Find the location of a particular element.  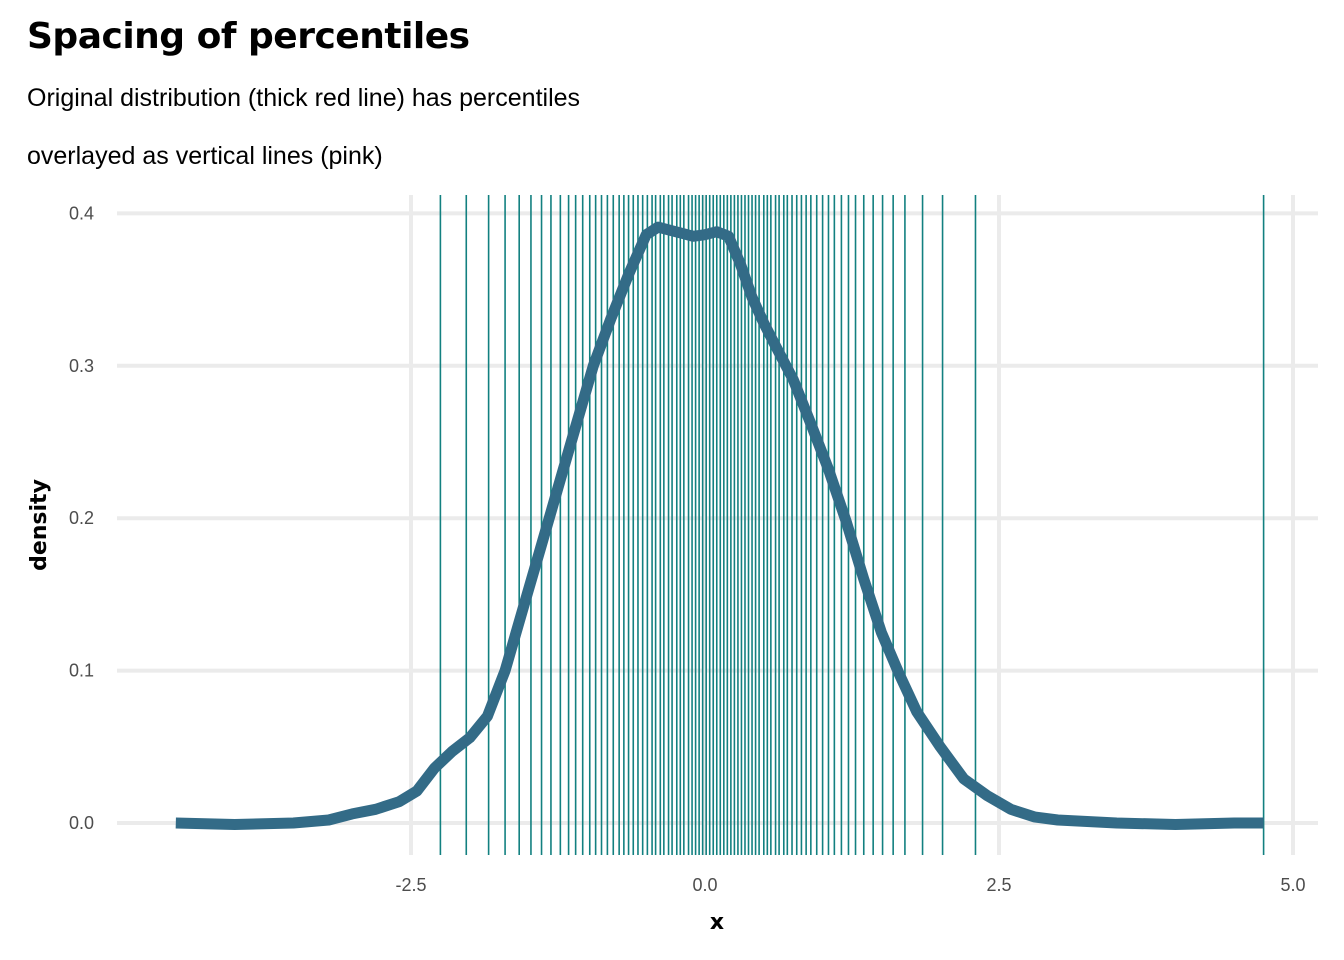

y-tick-label: 0.3 is located at coordinates (81, 366).